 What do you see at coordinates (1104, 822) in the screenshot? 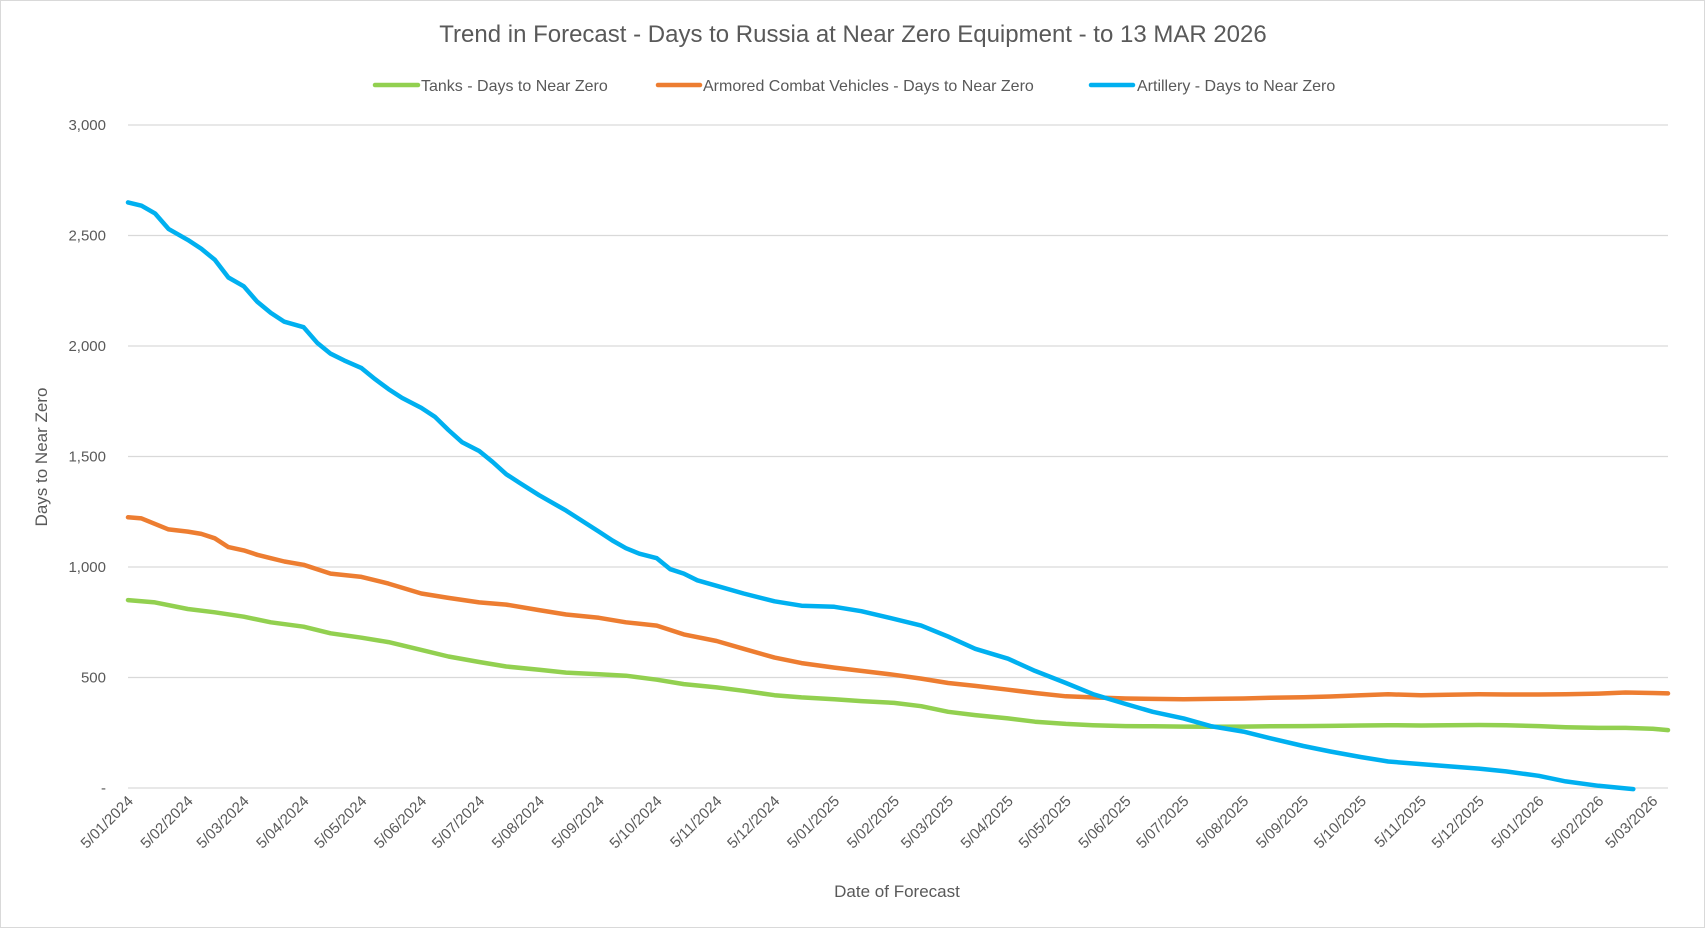
I see `x-tick-label: 5/06/2025` at bounding box center [1104, 822].